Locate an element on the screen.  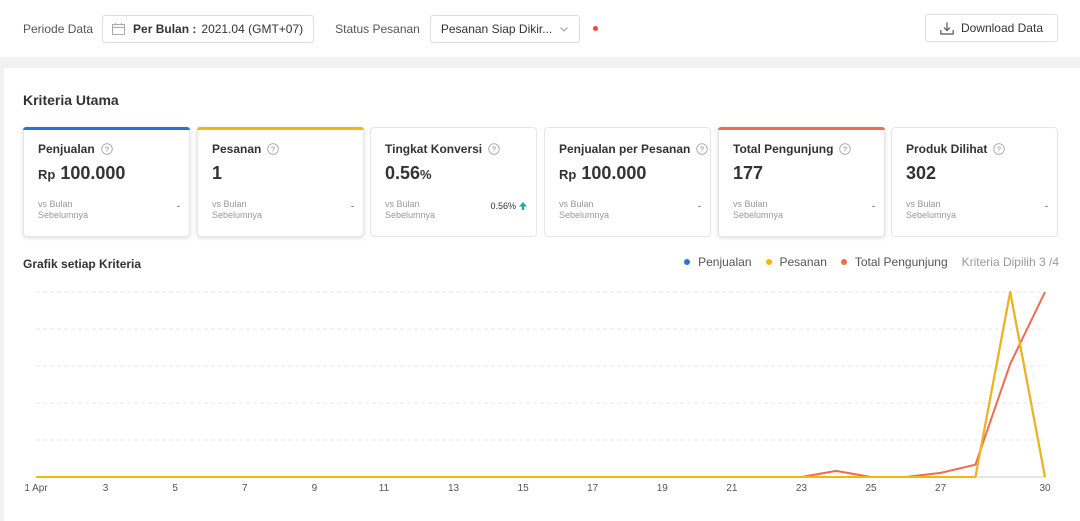
chart-title: Grafik setiap Kriteria is located at coordinates (82, 264).